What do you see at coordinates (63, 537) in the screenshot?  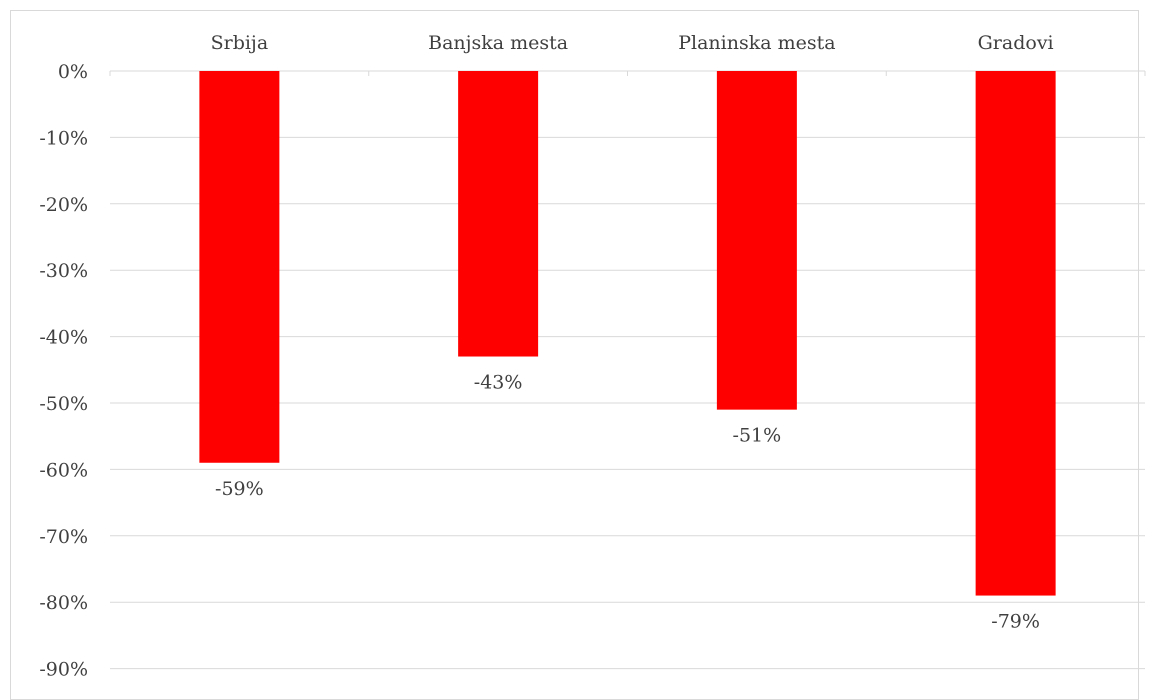 I see `y-tick-label: -70%` at bounding box center [63, 537].